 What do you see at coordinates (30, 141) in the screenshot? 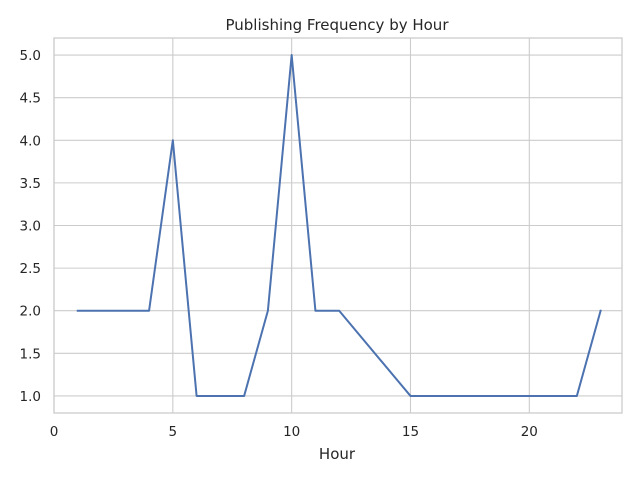
I see `y-tick-label: 4.0` at bounding box center [30, 141].